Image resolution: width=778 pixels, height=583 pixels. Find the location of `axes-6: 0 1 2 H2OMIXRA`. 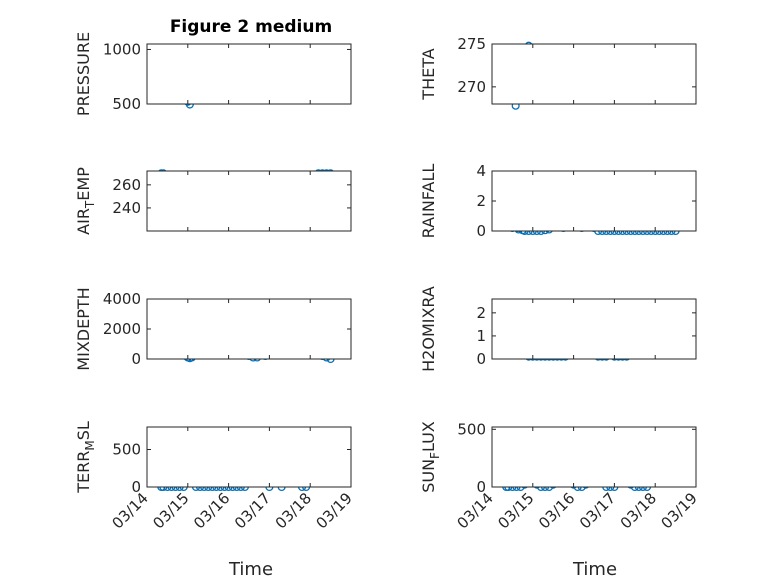

axes-6: 0 1 2 H2OMIXRA is located at coordinates (558, 329).